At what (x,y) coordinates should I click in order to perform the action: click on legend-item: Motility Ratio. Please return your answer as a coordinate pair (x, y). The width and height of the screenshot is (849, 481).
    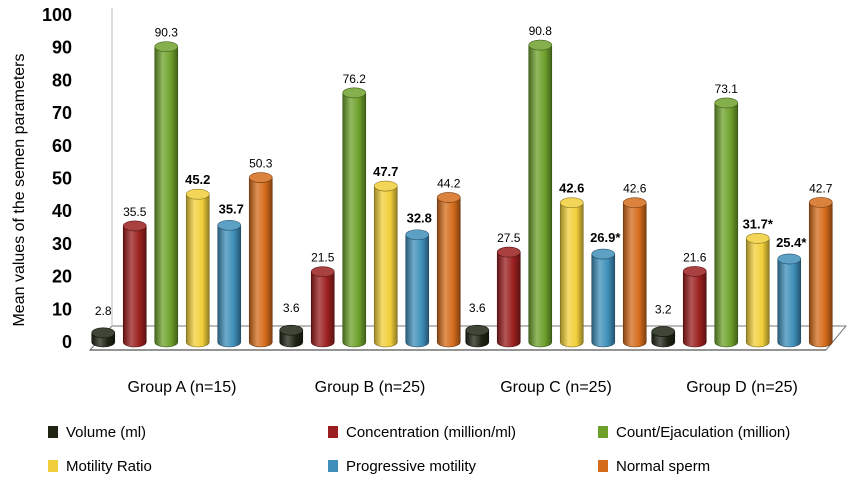
    Looking at the image, I should click on (100, 466).